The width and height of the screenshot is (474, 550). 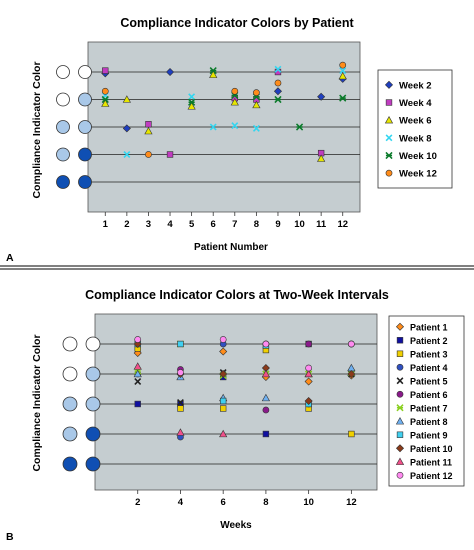 What do you see at coordinates (429, 327) in the screenshot?
I see `panel-b-legend-label-1: Patient 1` at bounding box center [429, 327].